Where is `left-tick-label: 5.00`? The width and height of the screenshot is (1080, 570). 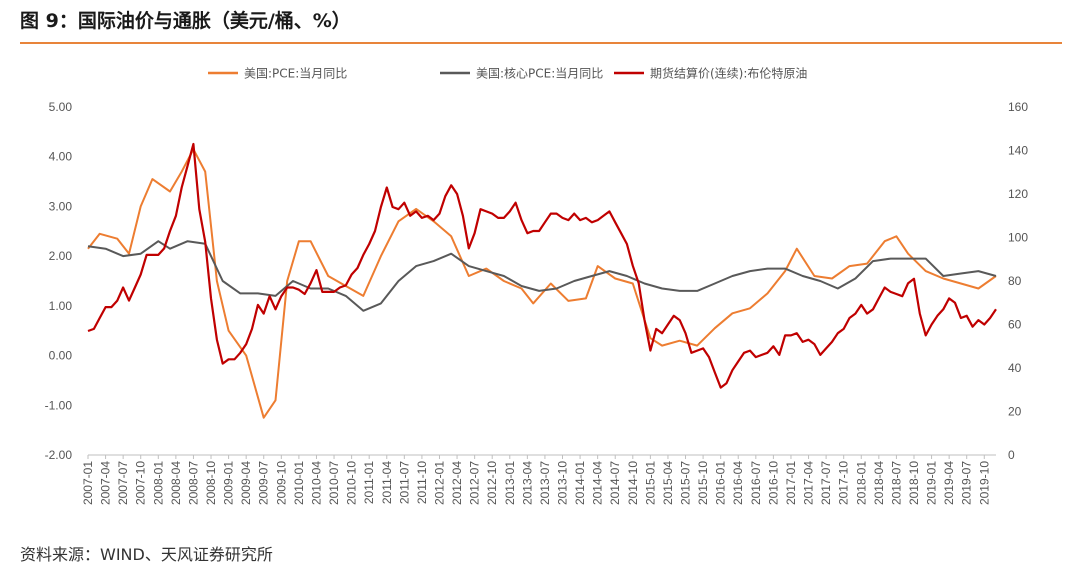 left-tick-label: 5.00 is located at coordinates (61, 107).